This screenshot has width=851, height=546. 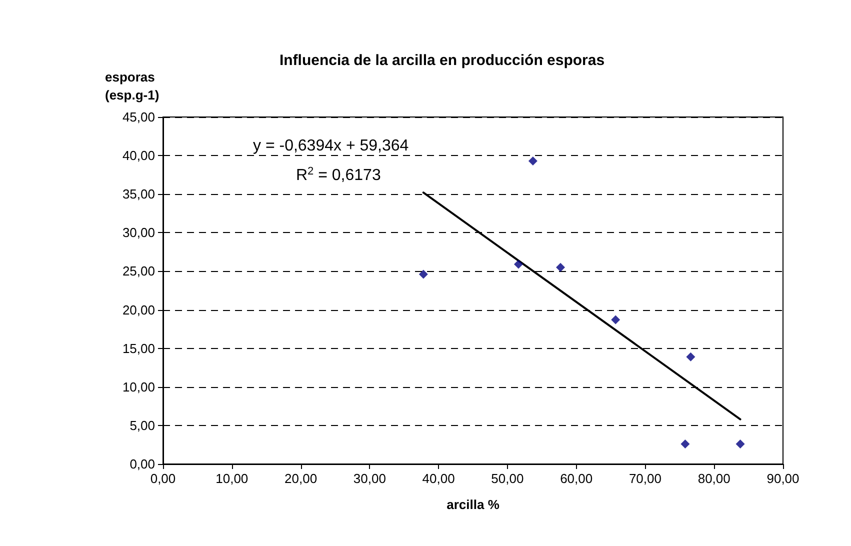 What do you see at coordinates (473, 504) in the screenshot?
I see `x-axis-title: arcilla %` at bounding box center [473, 504].